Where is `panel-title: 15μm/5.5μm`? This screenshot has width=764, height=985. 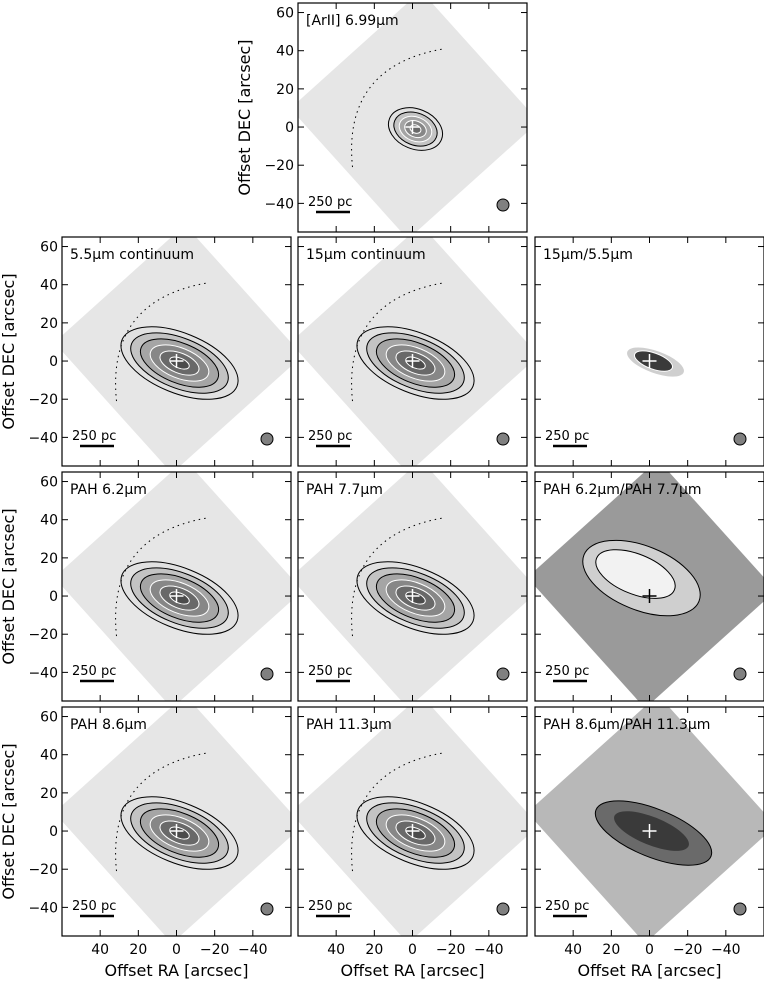 panel-title: 15μm/5.5μm is located at coordinates (588, 255).